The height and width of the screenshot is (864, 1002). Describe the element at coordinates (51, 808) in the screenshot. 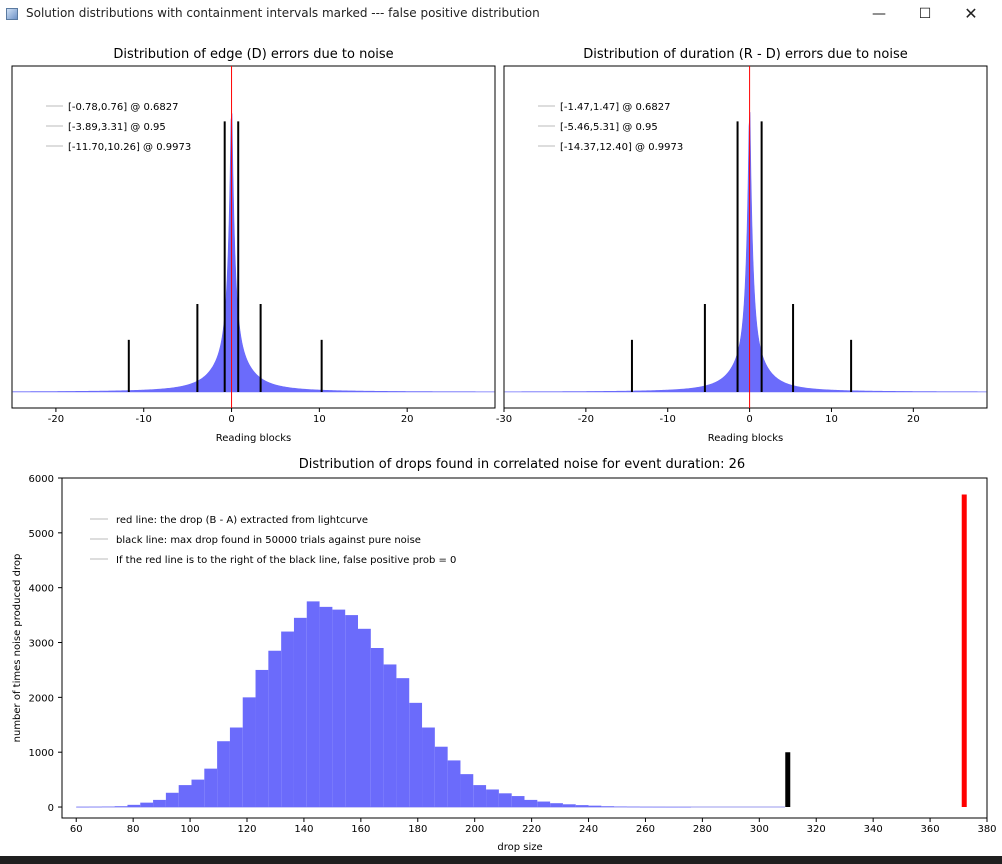

I see `y-tick-label: 0` at that location.